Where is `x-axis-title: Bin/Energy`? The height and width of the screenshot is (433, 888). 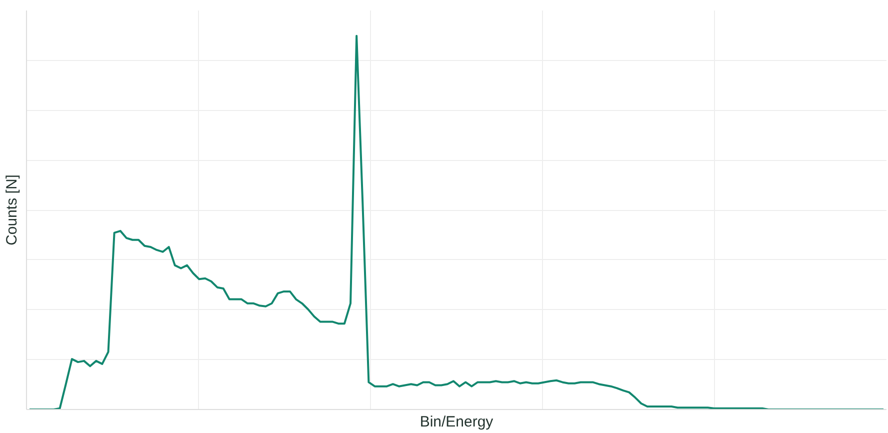 x-axis-title: Bin/Energy is located at coordinates (457, 422).